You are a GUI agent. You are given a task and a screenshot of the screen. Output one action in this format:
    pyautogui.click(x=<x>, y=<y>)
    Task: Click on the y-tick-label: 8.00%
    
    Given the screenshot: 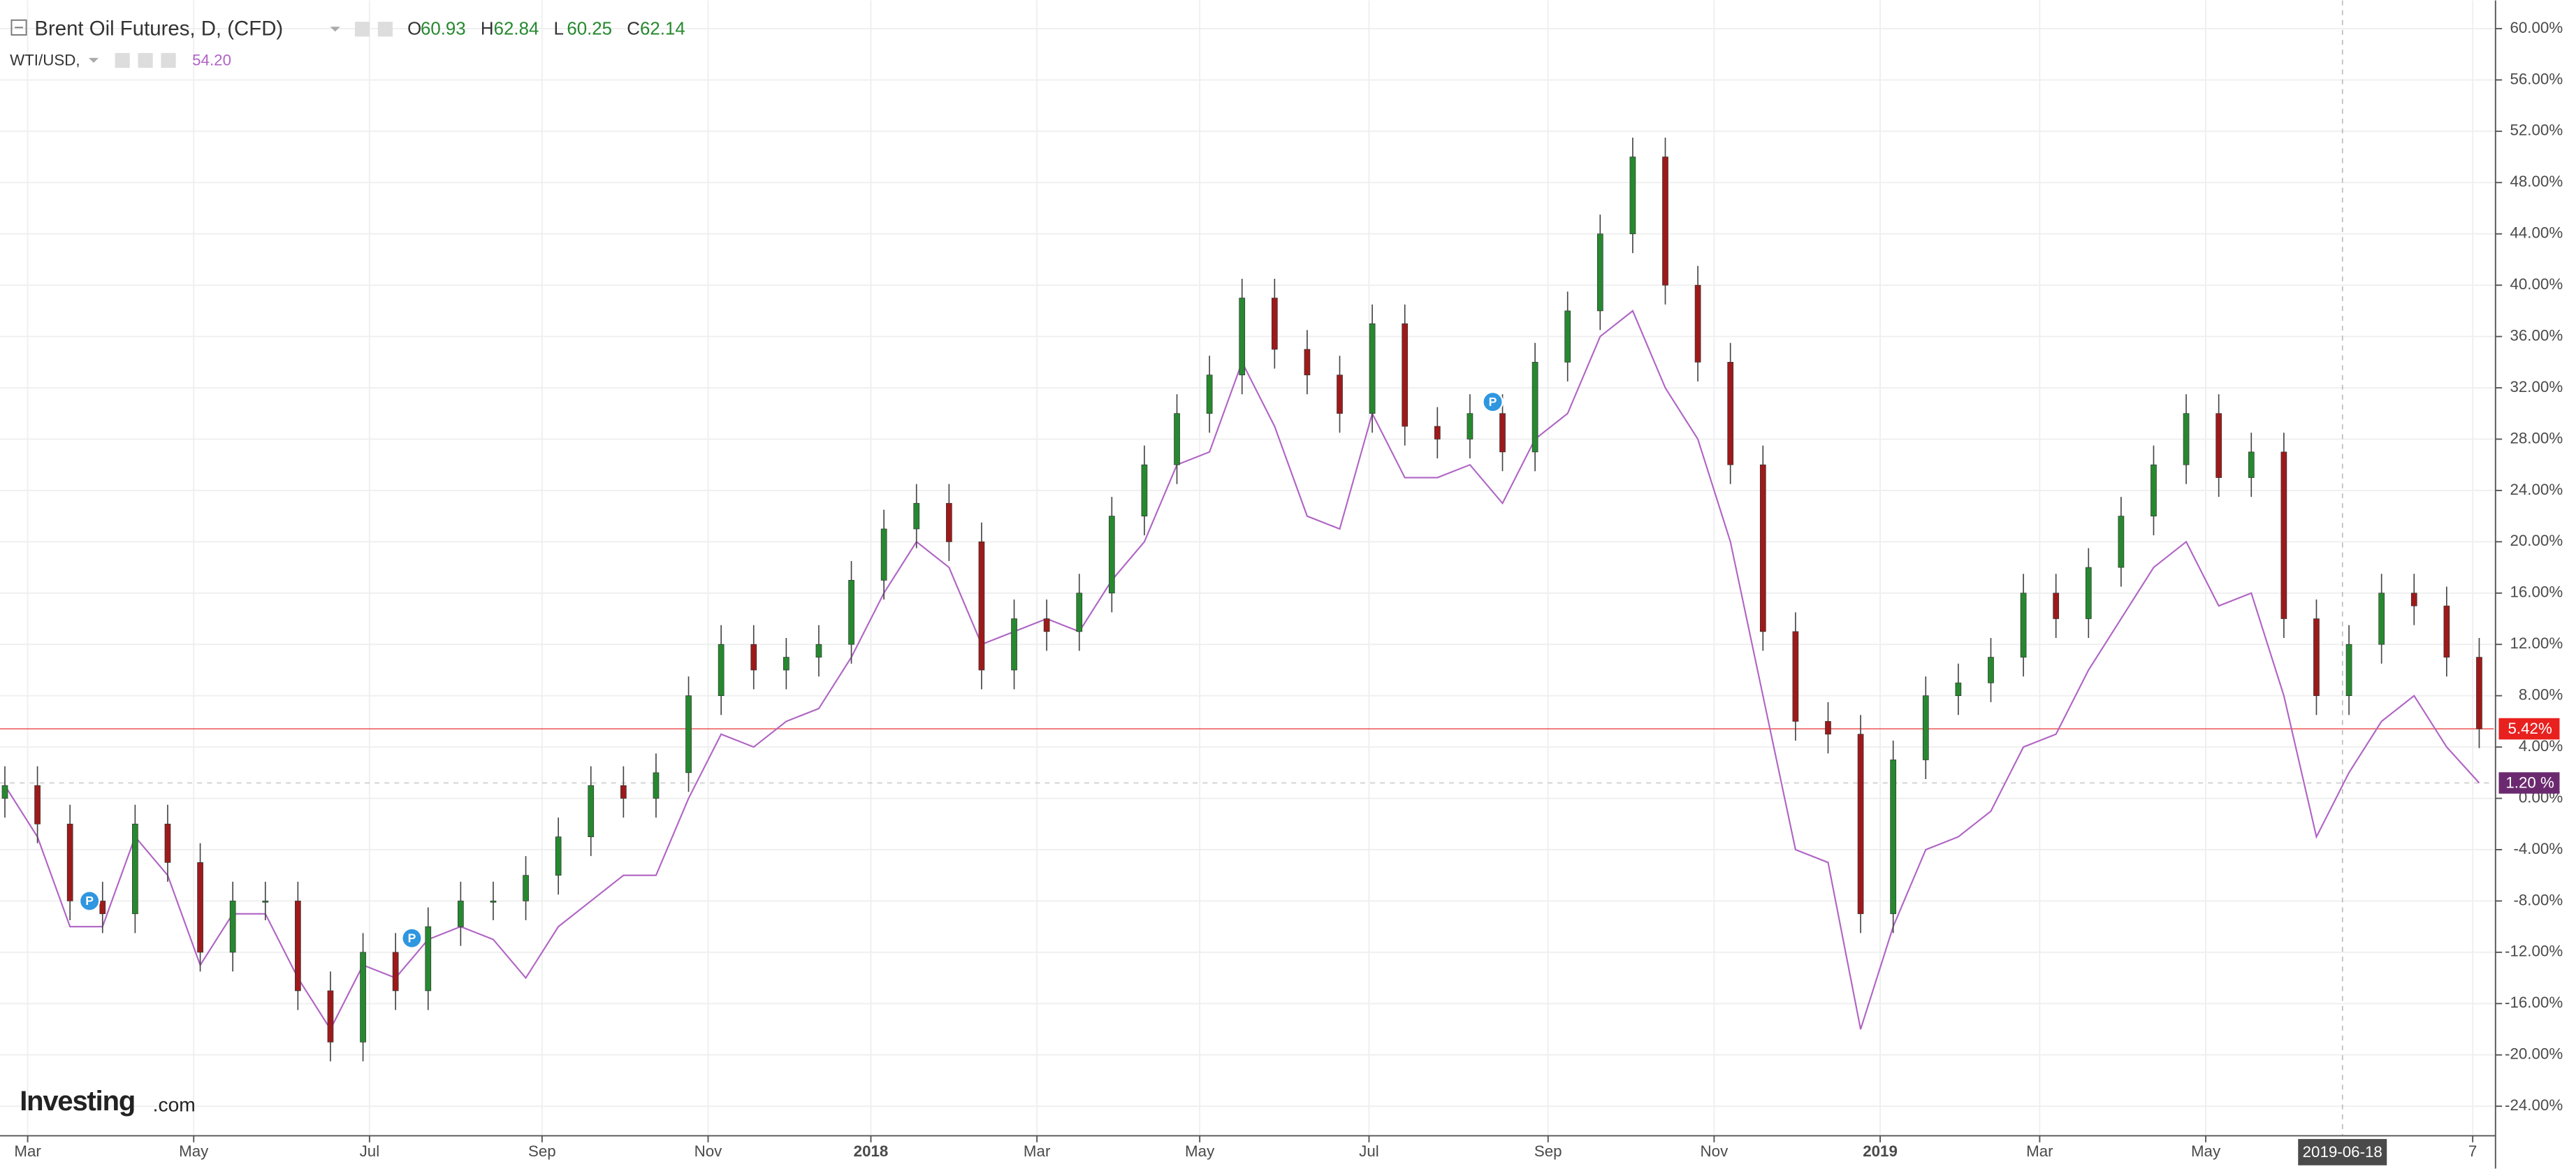 What is the action you would take?
    pyautogui.click(x=2541, y=695)
    